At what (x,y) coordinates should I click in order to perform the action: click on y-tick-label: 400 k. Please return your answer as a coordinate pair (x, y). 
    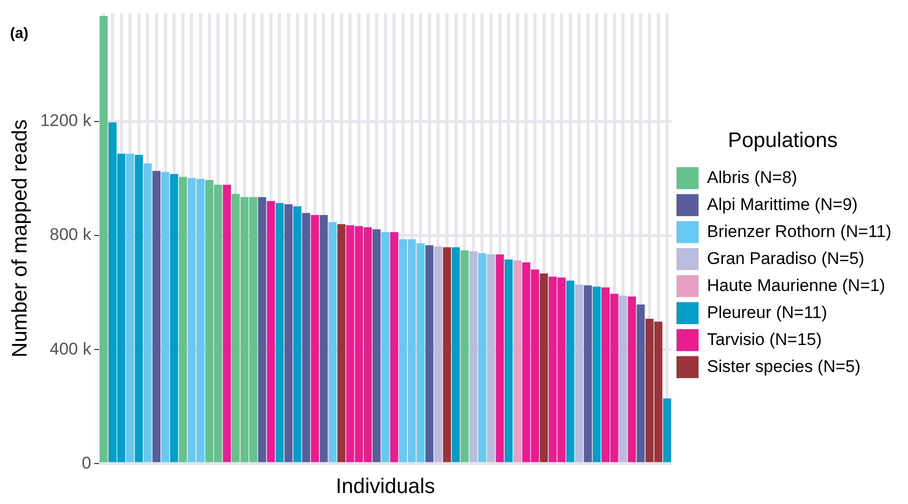
    Looking at the image, I should click on (71, 348).